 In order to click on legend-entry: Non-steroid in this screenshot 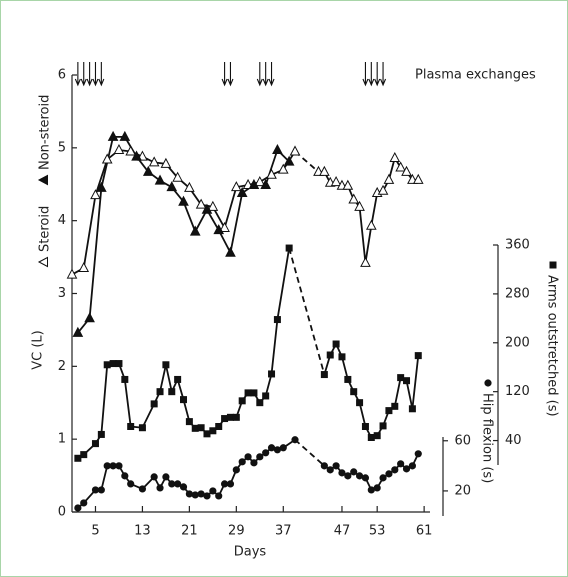, I will do `click(45, 140)`.